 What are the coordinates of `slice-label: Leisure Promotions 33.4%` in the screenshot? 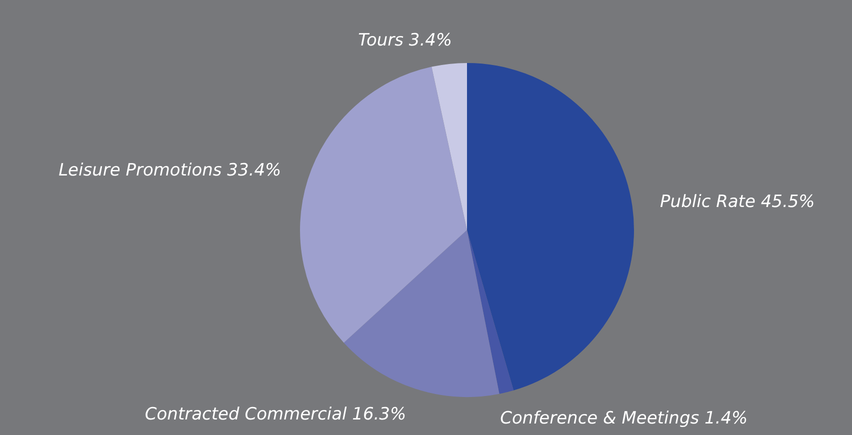 It's located at (170, 170).